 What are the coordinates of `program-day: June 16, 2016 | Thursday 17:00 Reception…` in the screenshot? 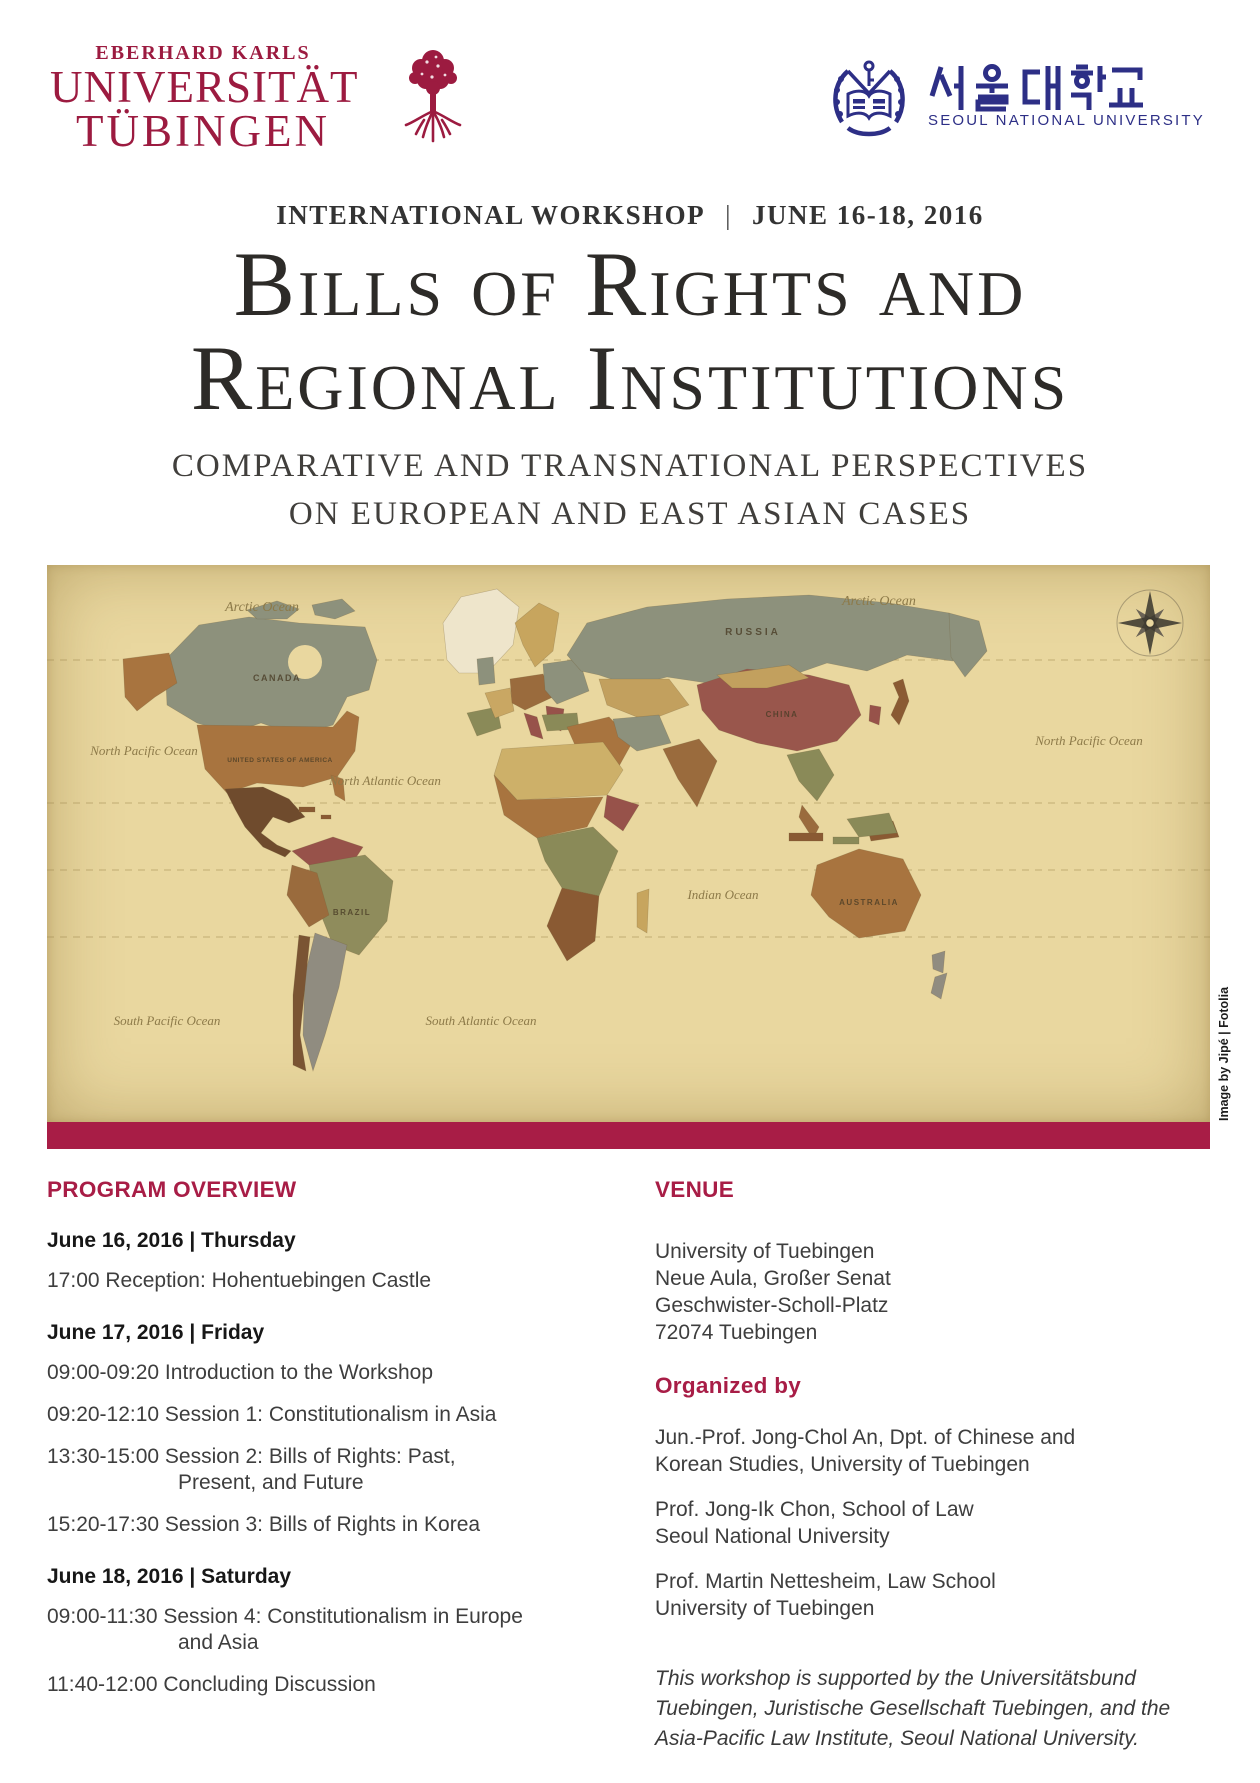 It's located at (337, 1261).